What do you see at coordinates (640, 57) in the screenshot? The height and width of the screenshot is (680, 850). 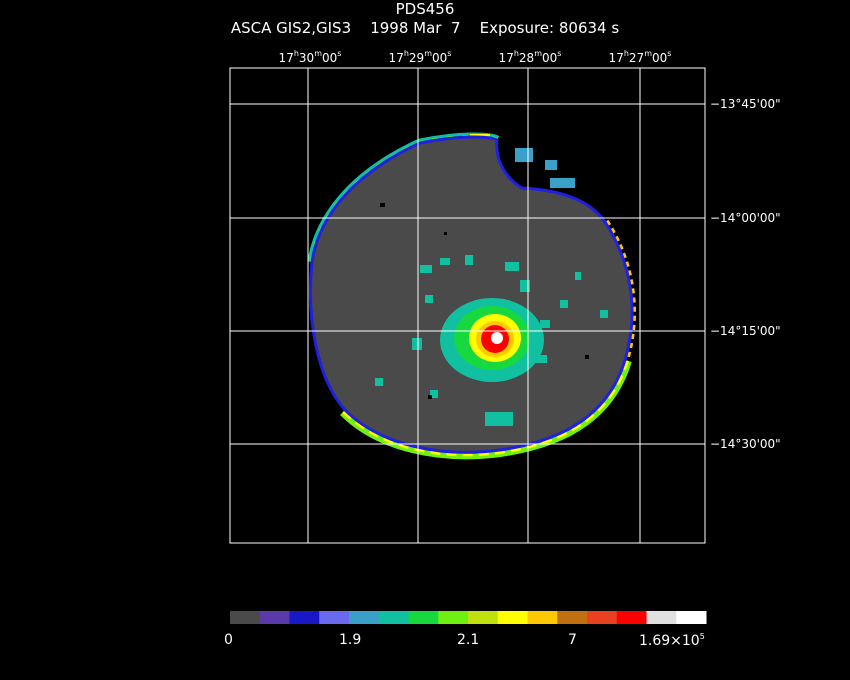 I see `ra-label-4: 17h27m00s` at bounding box center [640, 57].